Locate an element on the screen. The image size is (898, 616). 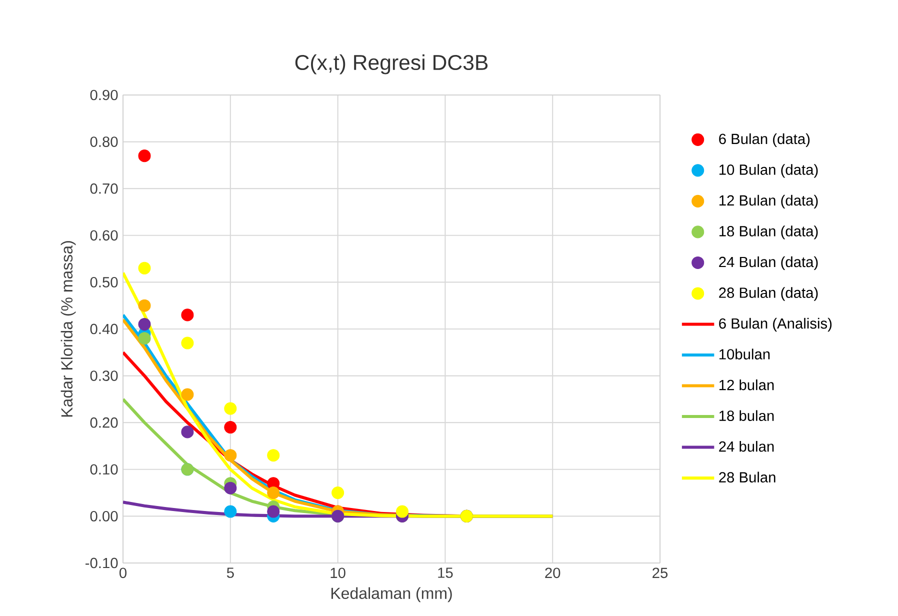
y-tick-label: -0.10 is located at coordinates (102, 563).